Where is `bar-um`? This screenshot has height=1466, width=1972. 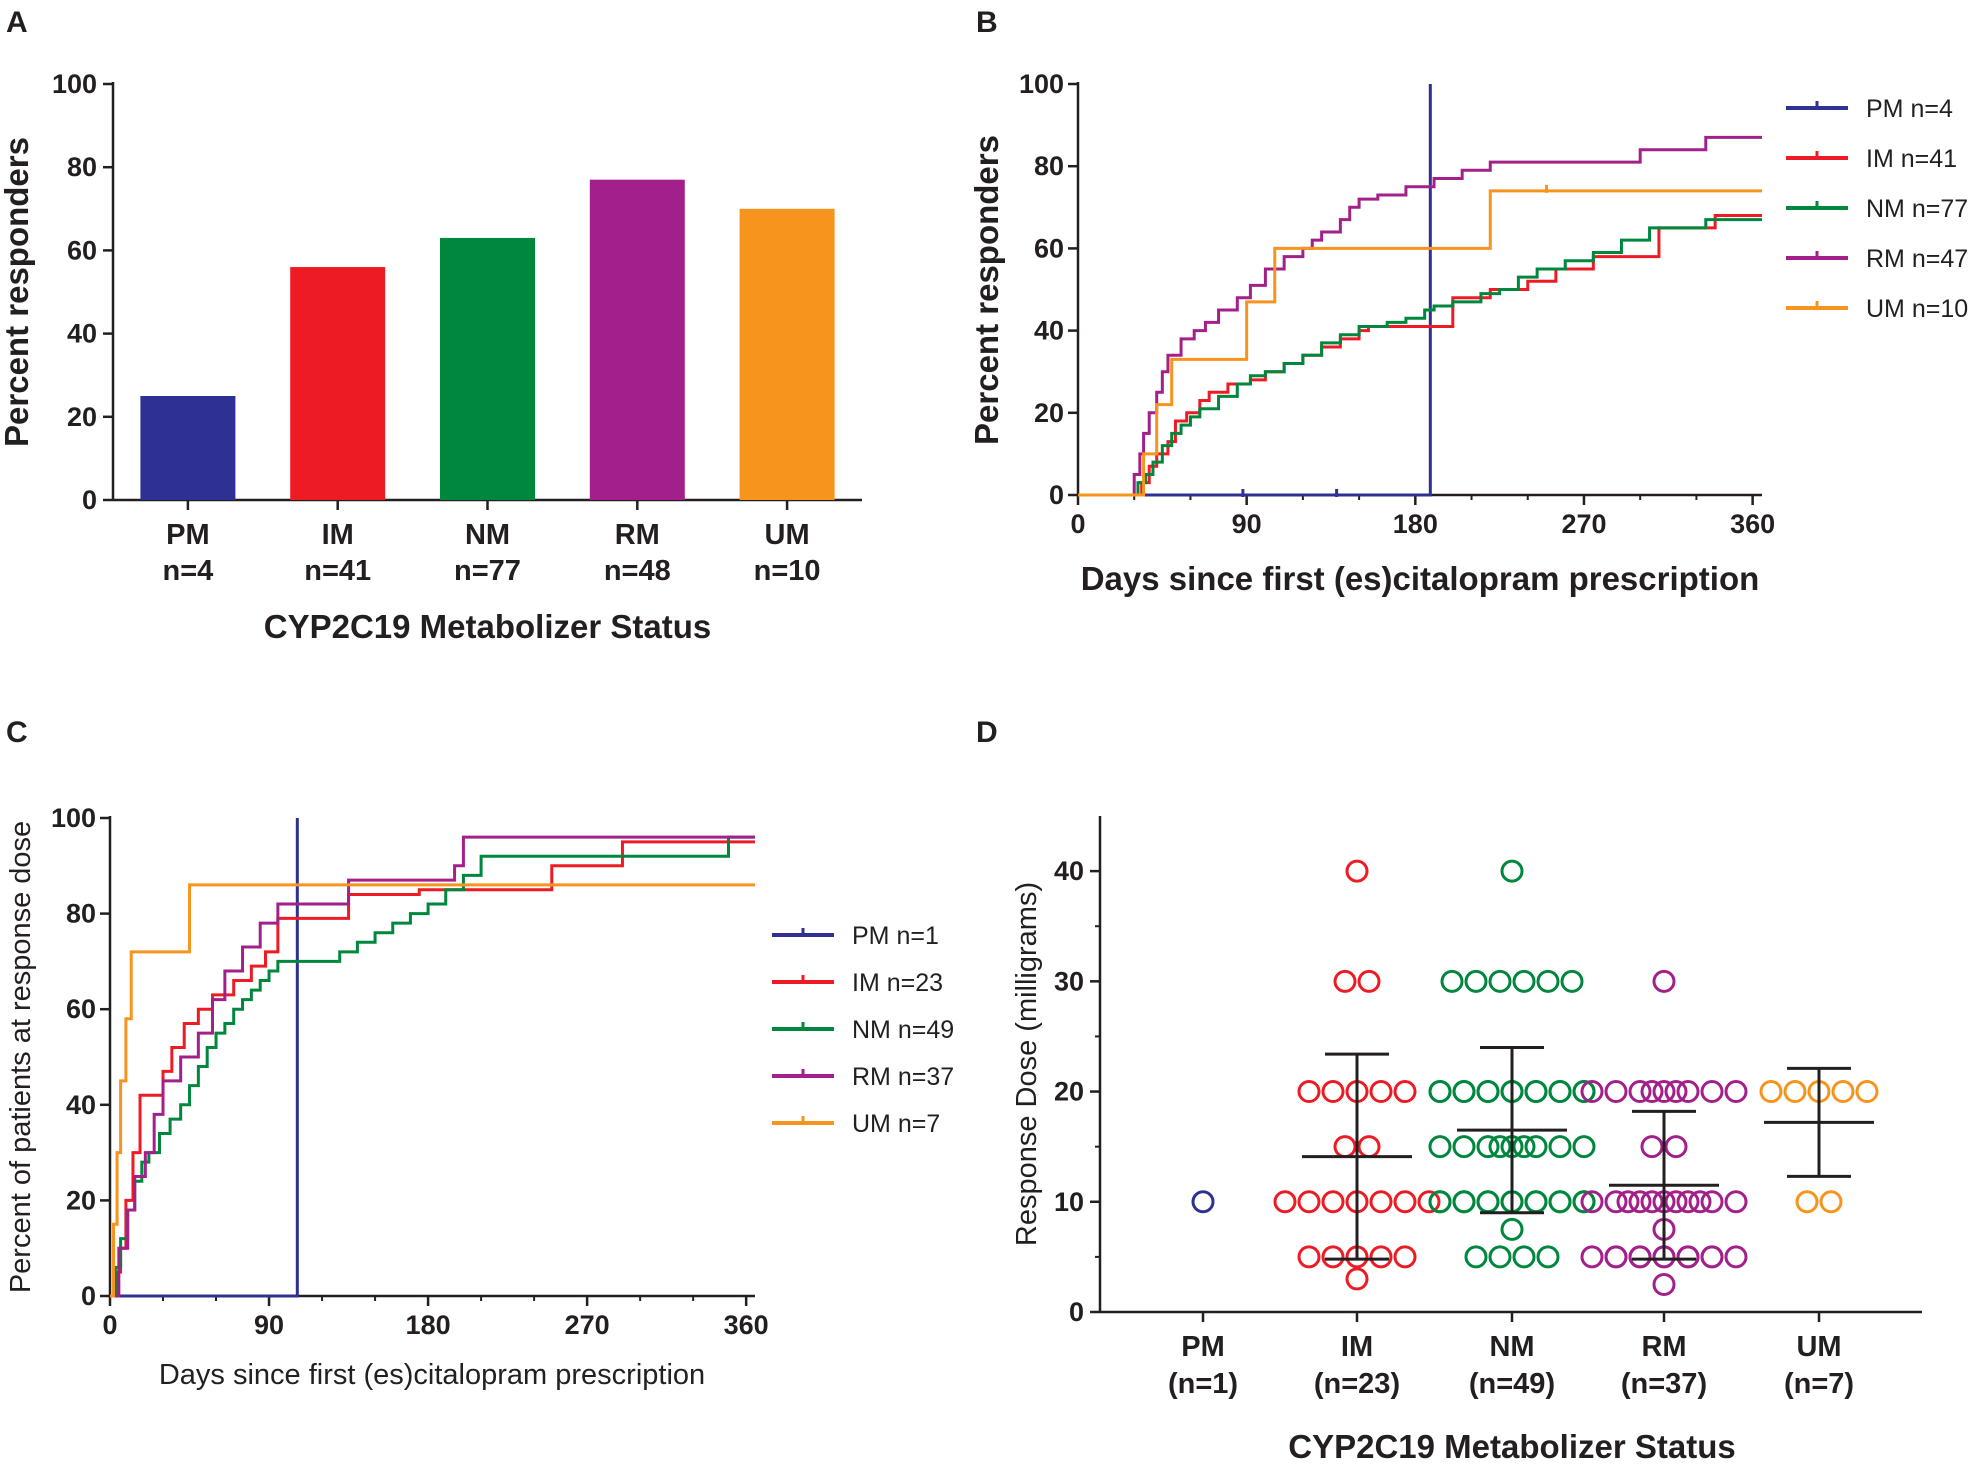
bar-um is located at coordinates (787, 354).